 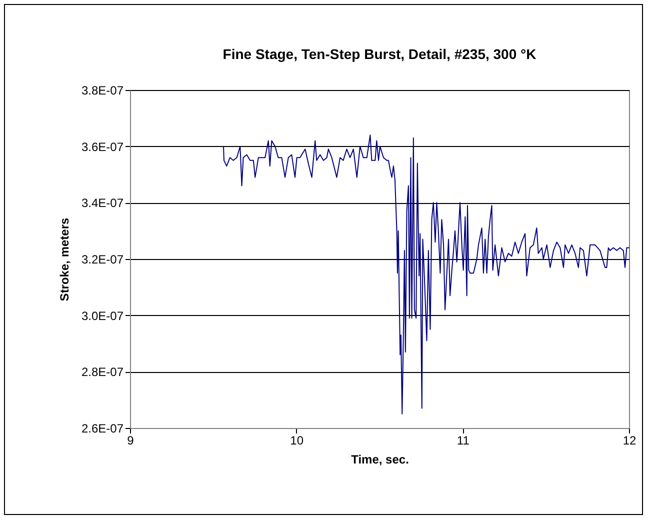 I want to click on y-tick-label: 2.8E-07, so click(x=102, y=372).